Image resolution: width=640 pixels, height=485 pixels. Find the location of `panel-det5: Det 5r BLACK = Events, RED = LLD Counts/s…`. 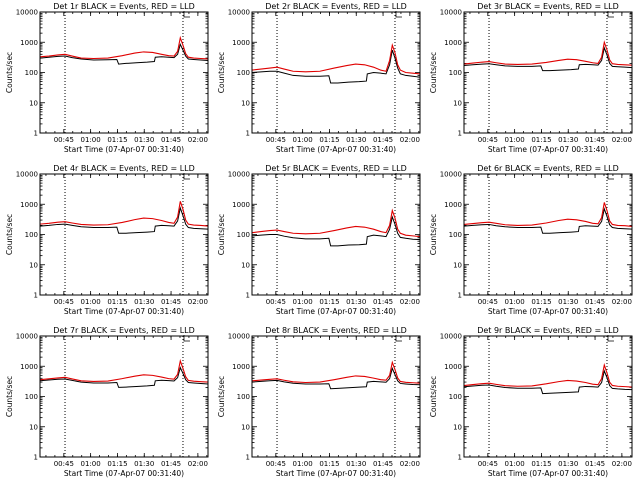

panel-det5: Det 5r BLACK = Events, RED = LLD Counts/s… is located at coordinates (319, 240).